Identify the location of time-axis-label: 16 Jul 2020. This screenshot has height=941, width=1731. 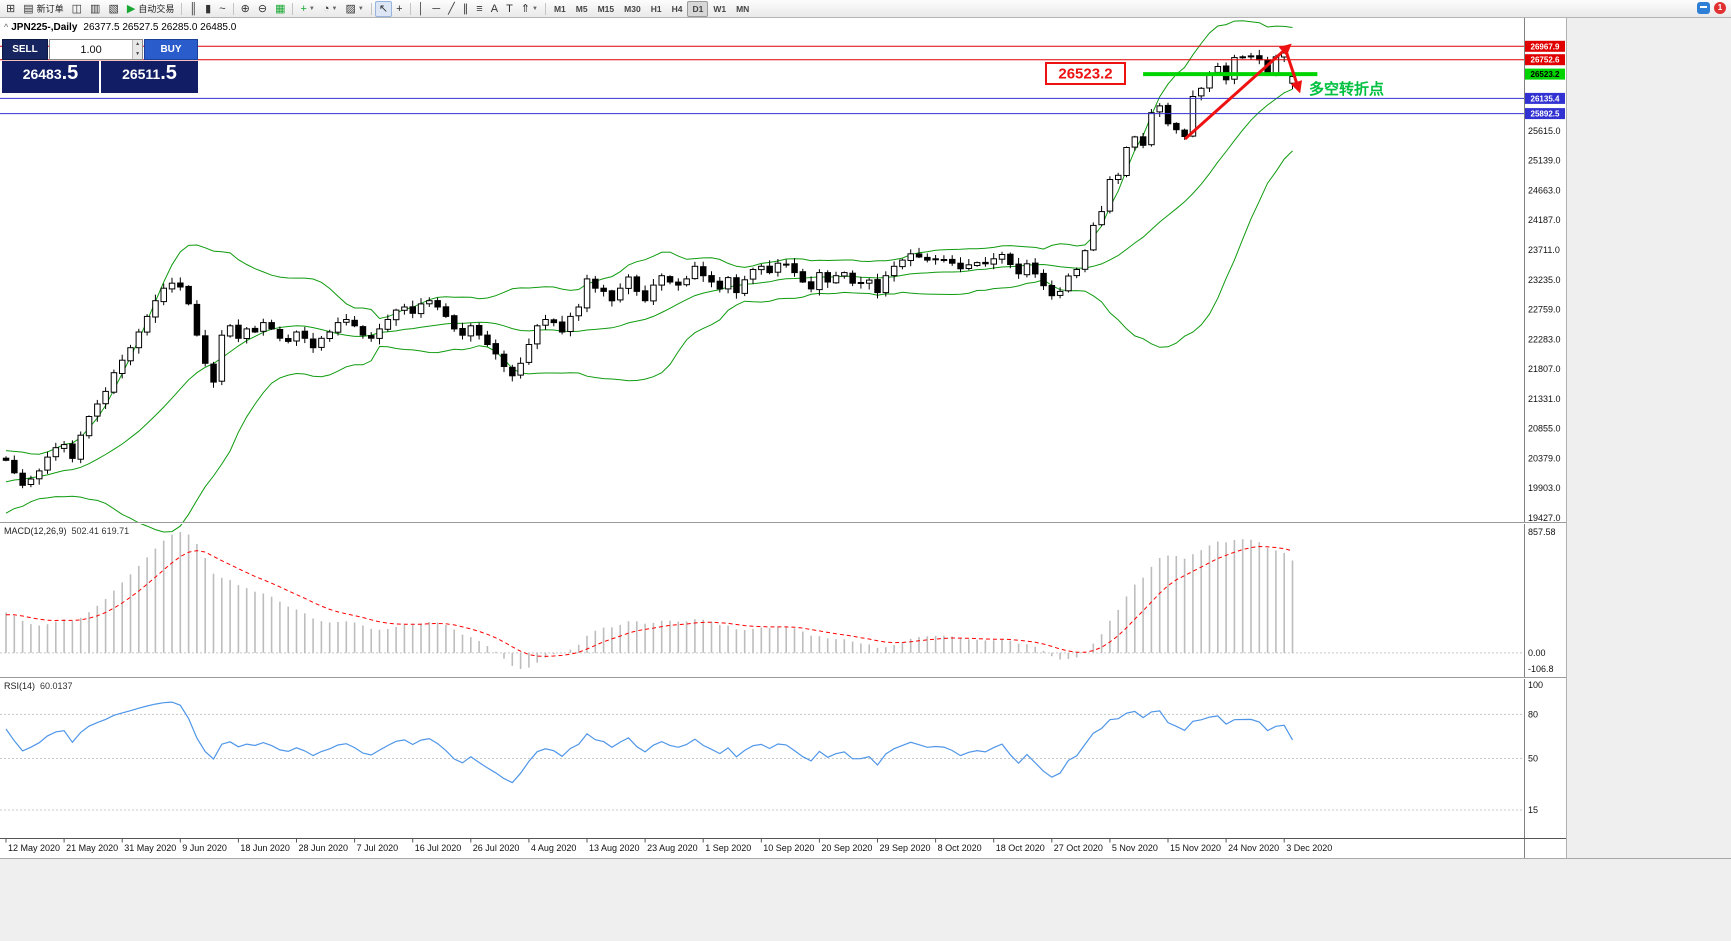
(438, 848).